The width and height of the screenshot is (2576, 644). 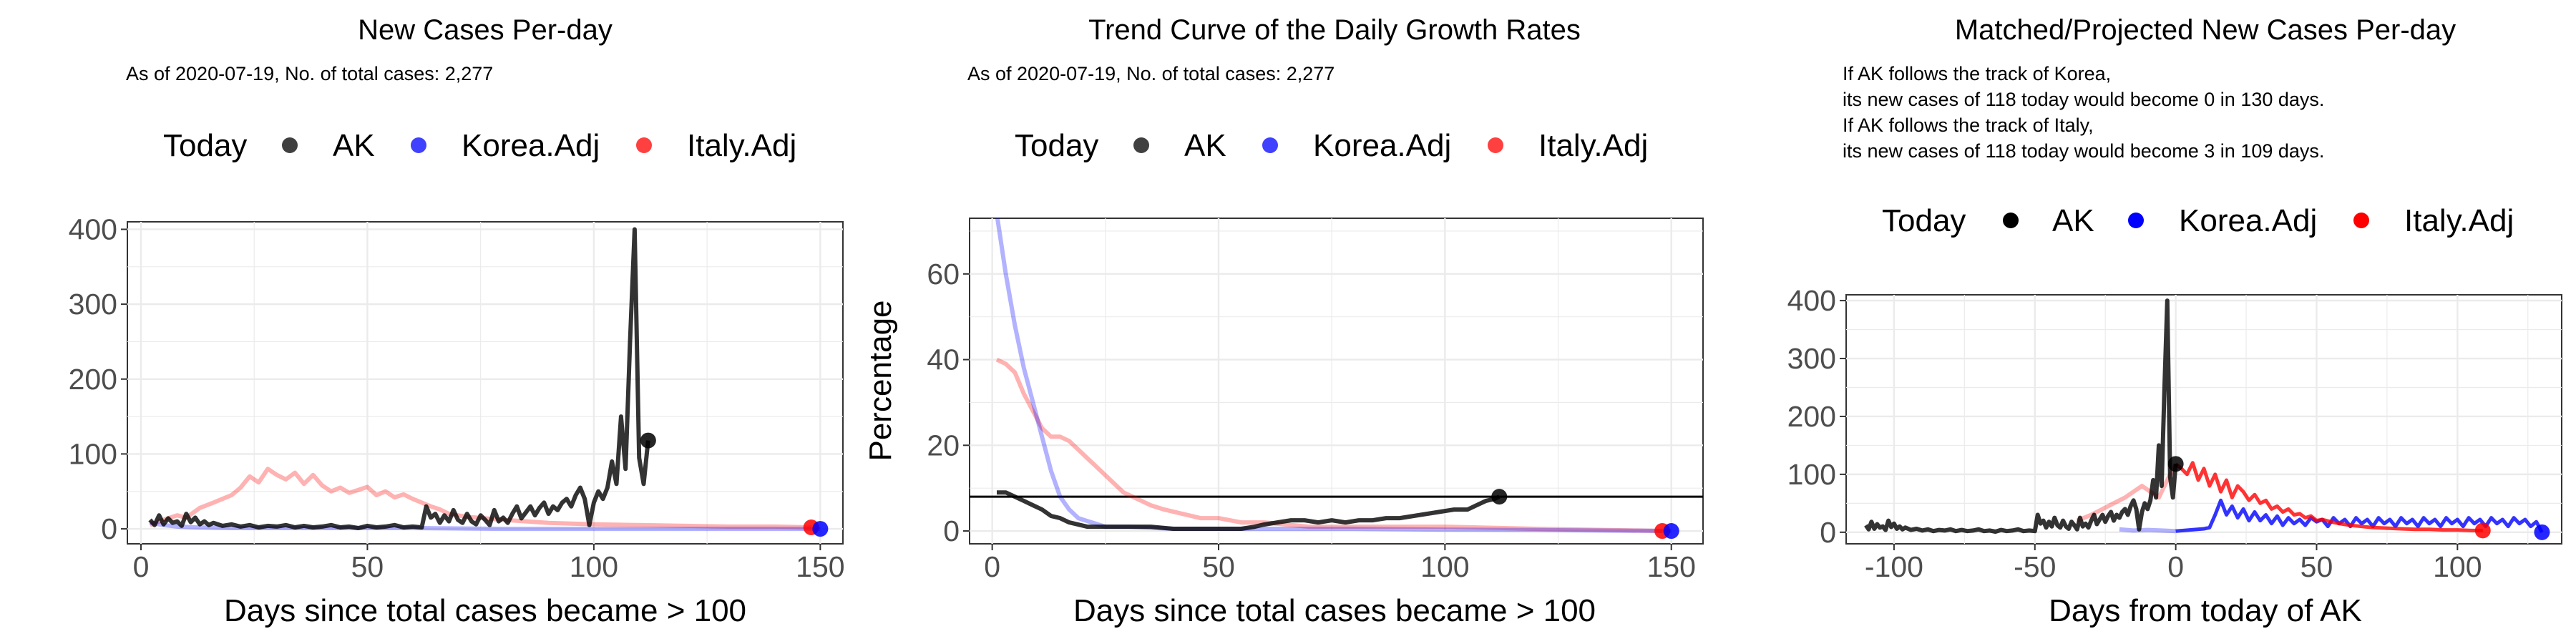 What do you see at coordinates (2035, 566) in the screenshot?
I see `x-tick-label: -50` at bounding box center [2035, 566].